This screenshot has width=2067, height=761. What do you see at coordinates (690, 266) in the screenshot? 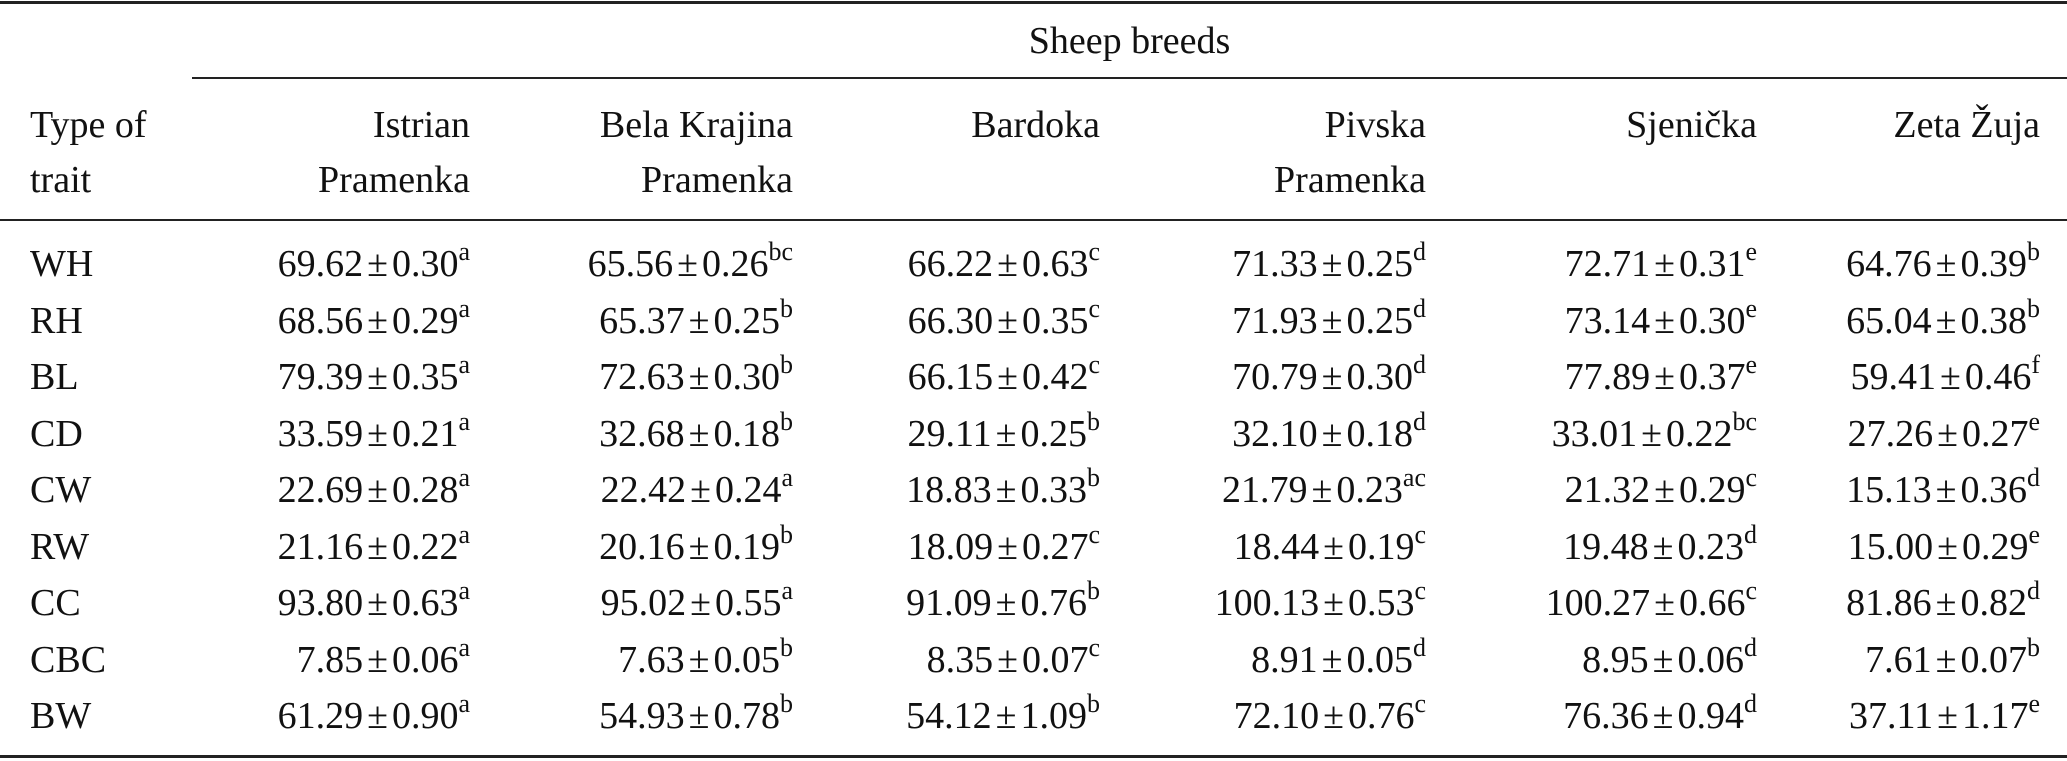
I see `table-cell: 65.56 ±0.26bc` at bounding box center [690, 266].